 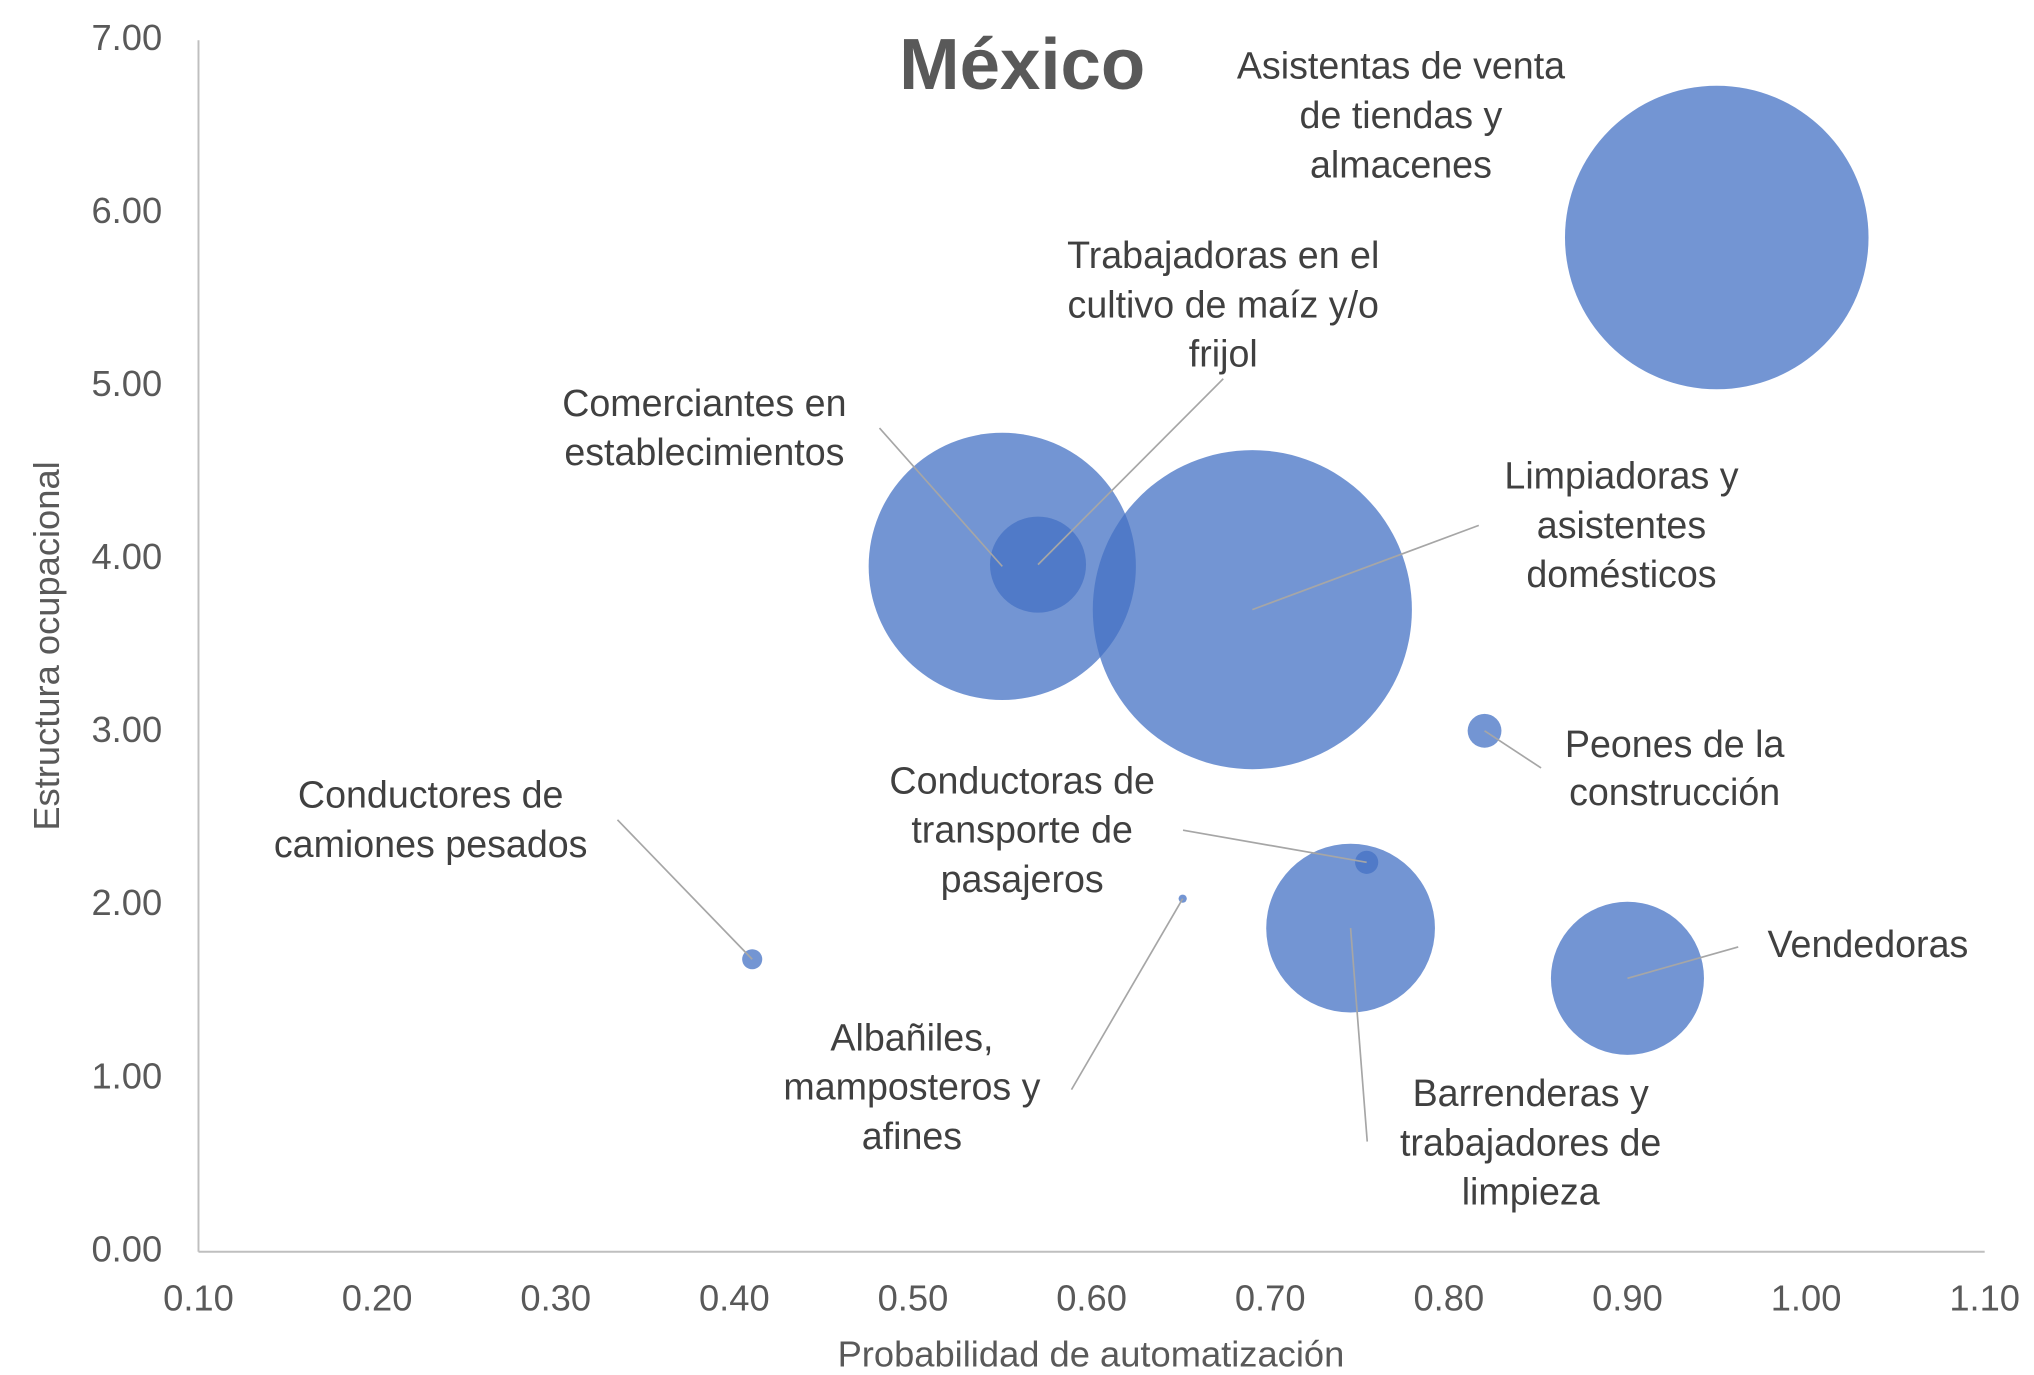 What do you see at coordinates (1223, 255) in the screenshot?
I see `data-label: Trabajadoras en el` at bounding box center [1223, 255].